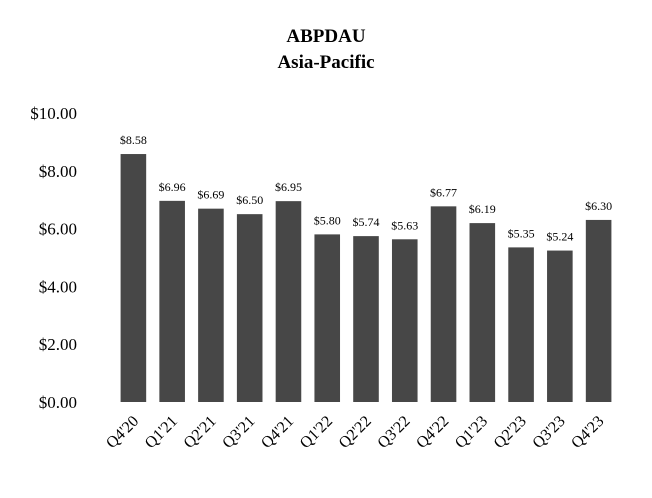 This screenshot has height=498, width=652. What do you see at coordinates (587, 432) in the screenshot?
I see `x-tick-label: Q4'23` at bounding box center [587, 432].